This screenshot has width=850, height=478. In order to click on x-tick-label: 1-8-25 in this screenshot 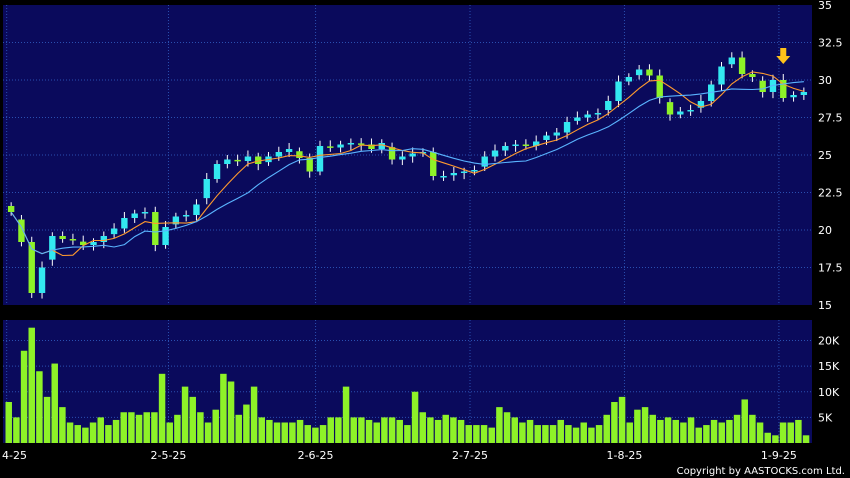, I will do `click(624, 455)`.